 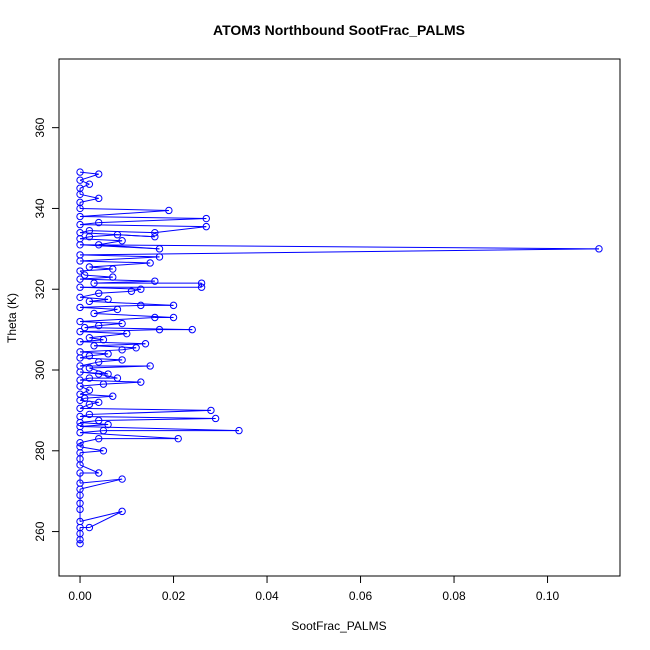 What do you see at coordinates (12, 318) in the screenshot?
I see `y-axis-label: Theta (K)` at bounding box center [12, 318].